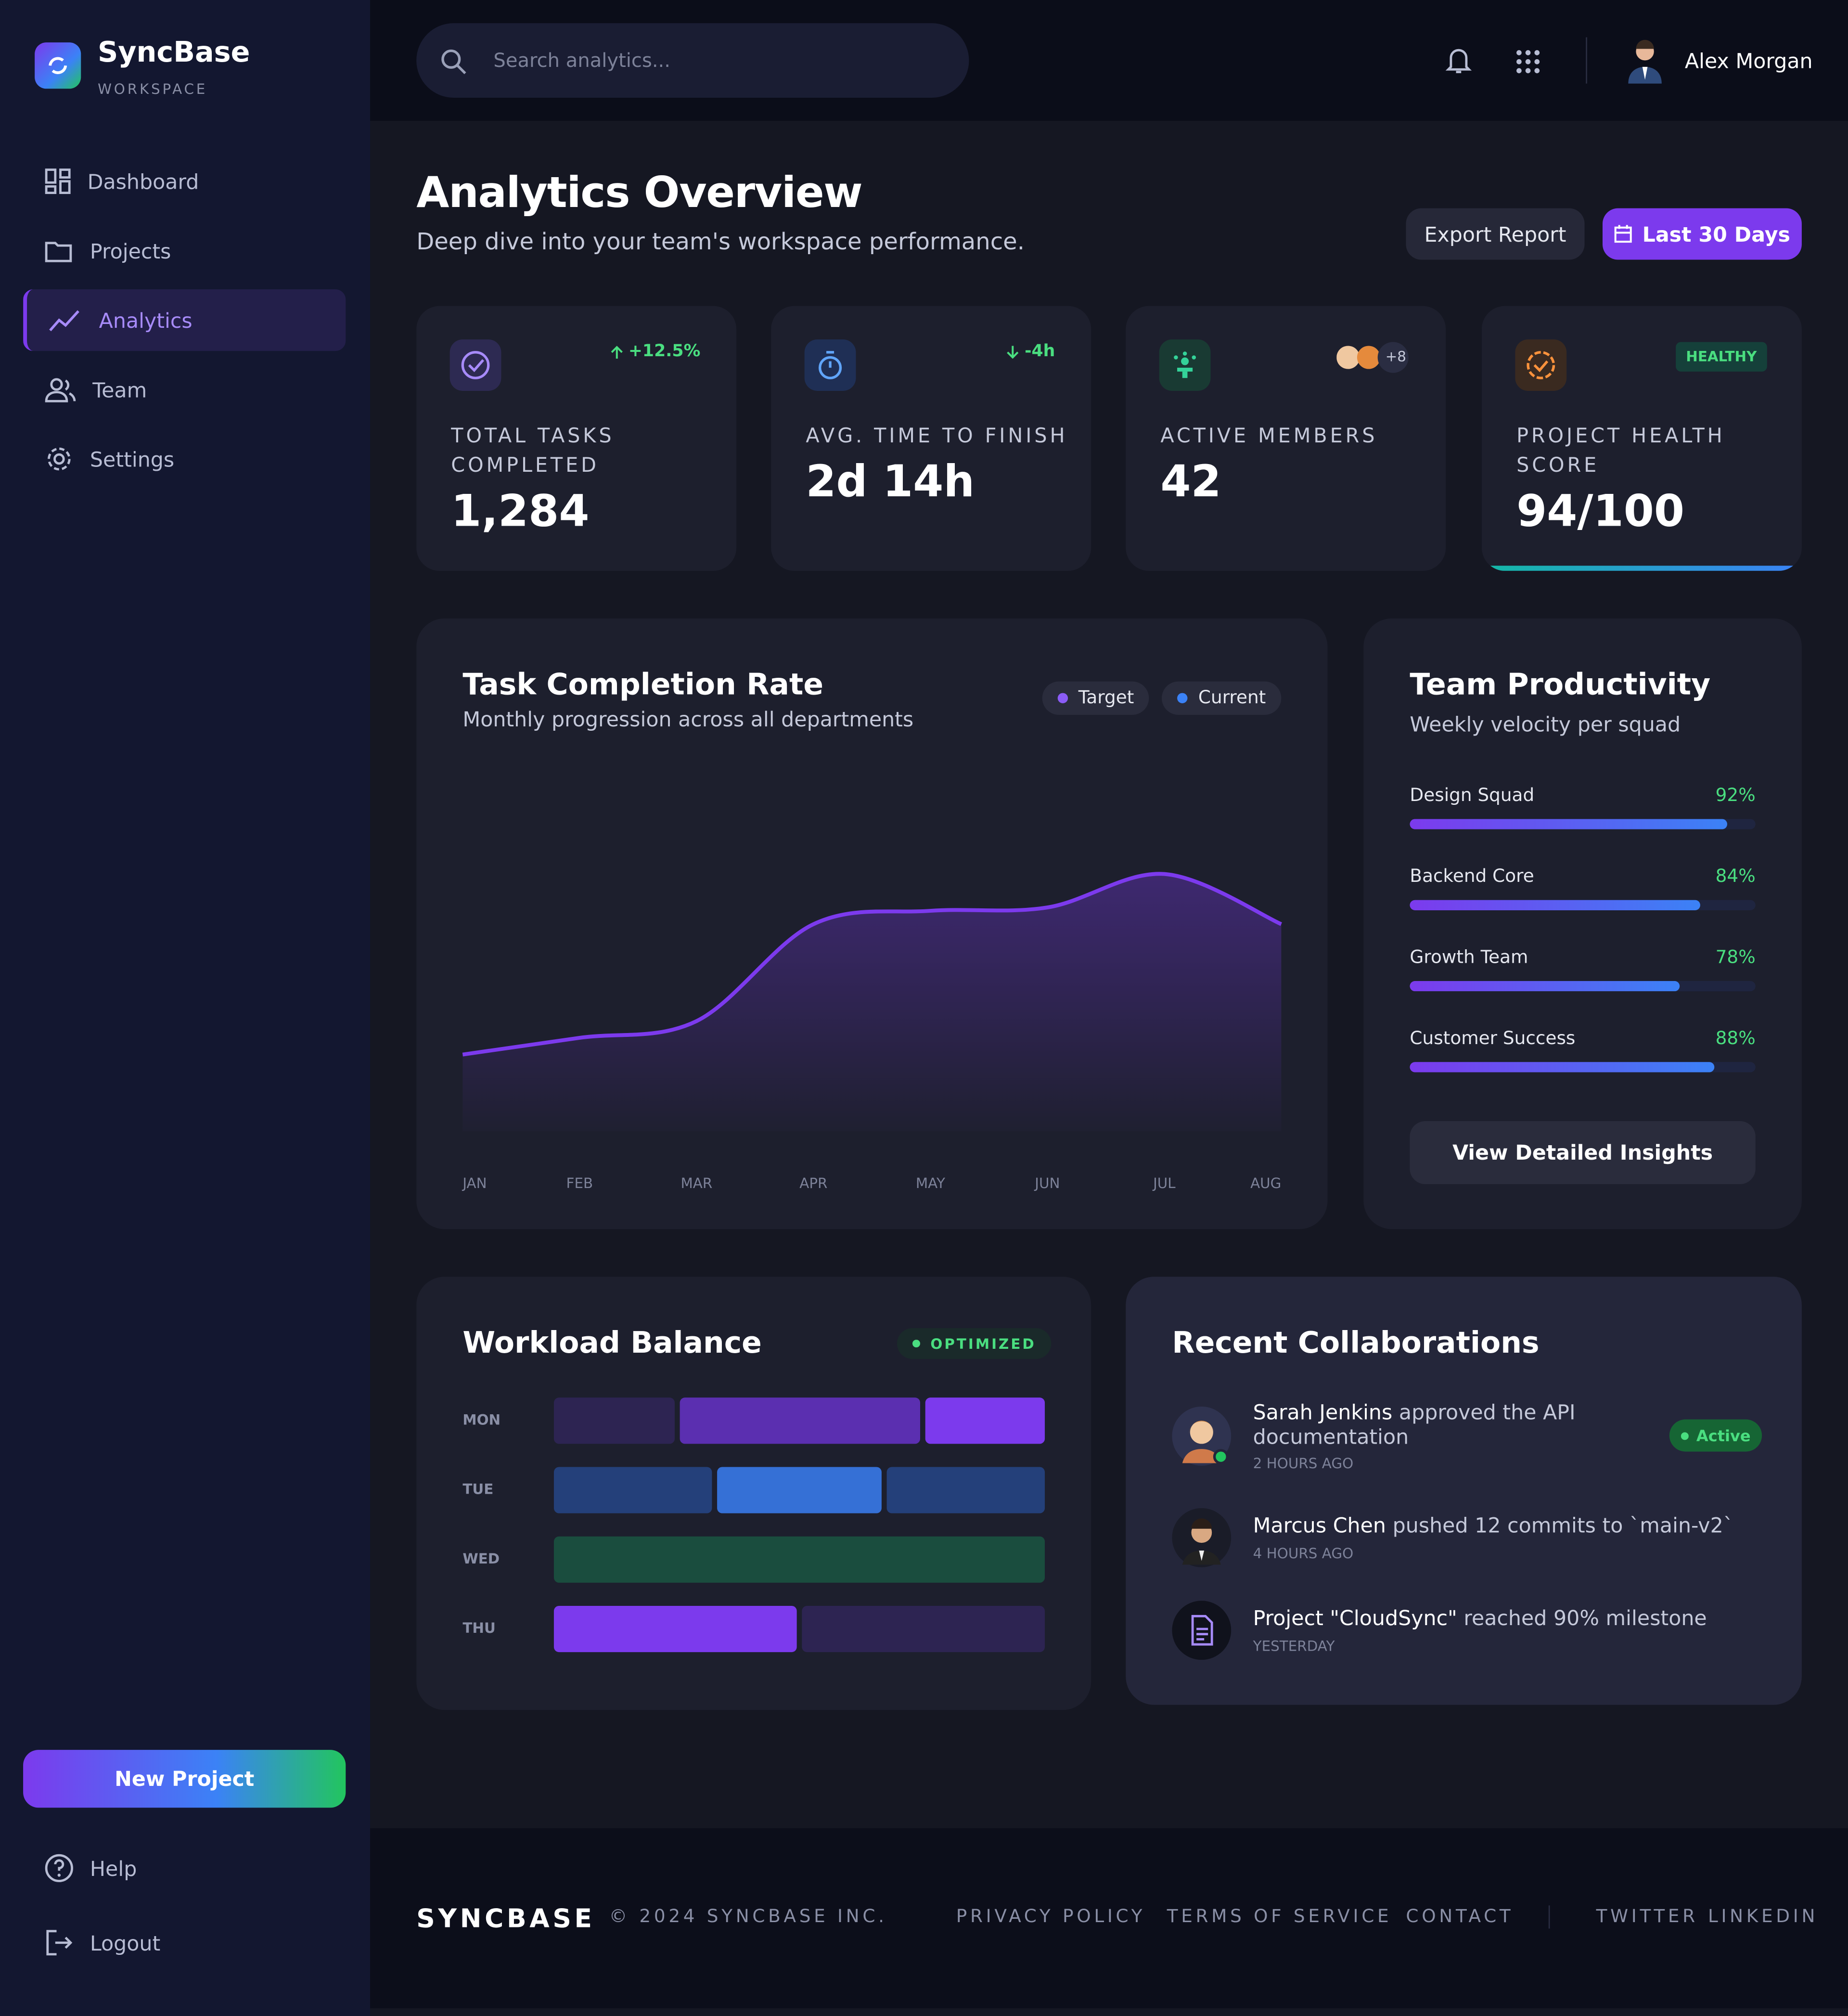 This screenshot has width=1848, height=2016. I want to click on chart-title: Task Completion Rate, so click(642, 685).